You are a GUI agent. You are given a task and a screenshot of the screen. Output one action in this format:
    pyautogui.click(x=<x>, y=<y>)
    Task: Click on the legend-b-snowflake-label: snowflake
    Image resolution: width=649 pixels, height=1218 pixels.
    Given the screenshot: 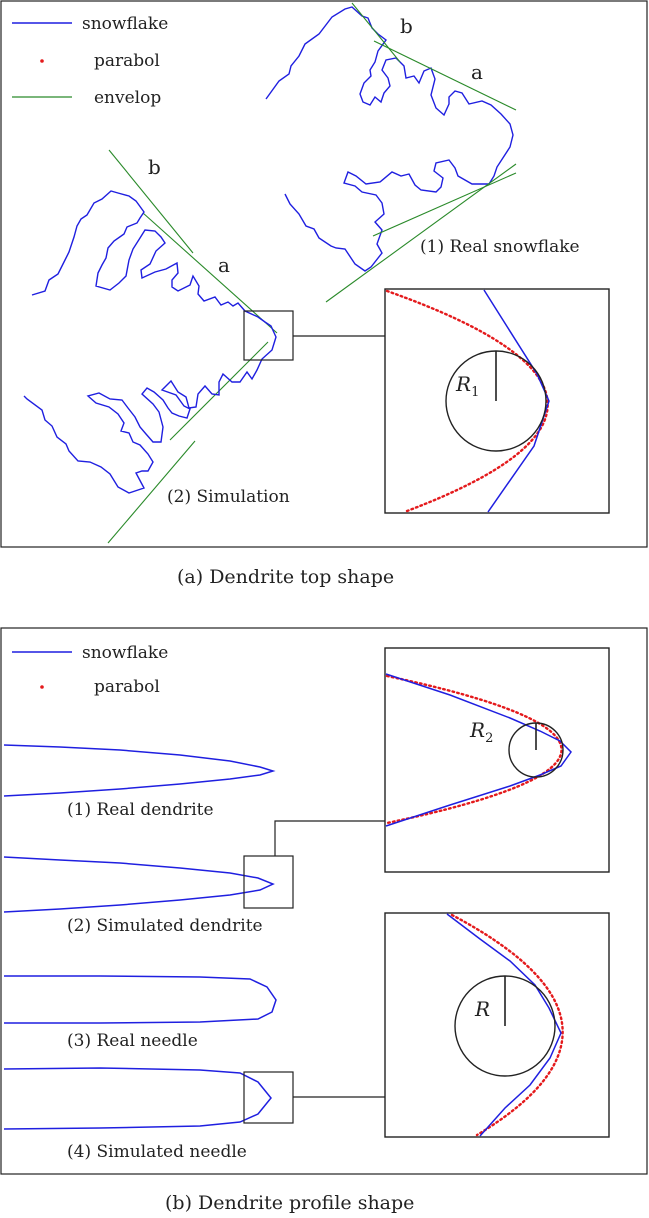 What is the action you would take?
    pyautogui.click(x=125, y=653)
    